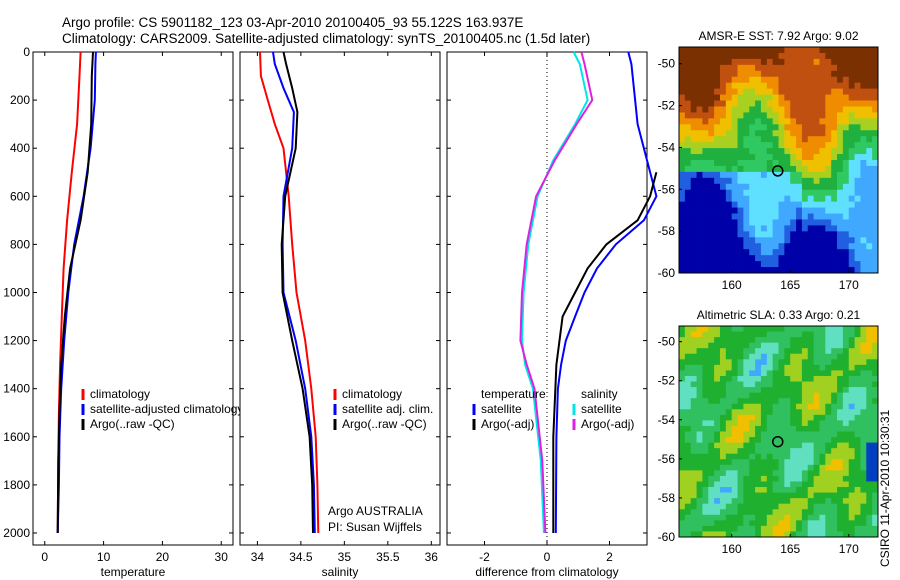 The width and height of the screenshot is (900, 580). Describe the element at coordinates (20, 244) in the screenshot. I see `y-tick-label: 800` at that location.